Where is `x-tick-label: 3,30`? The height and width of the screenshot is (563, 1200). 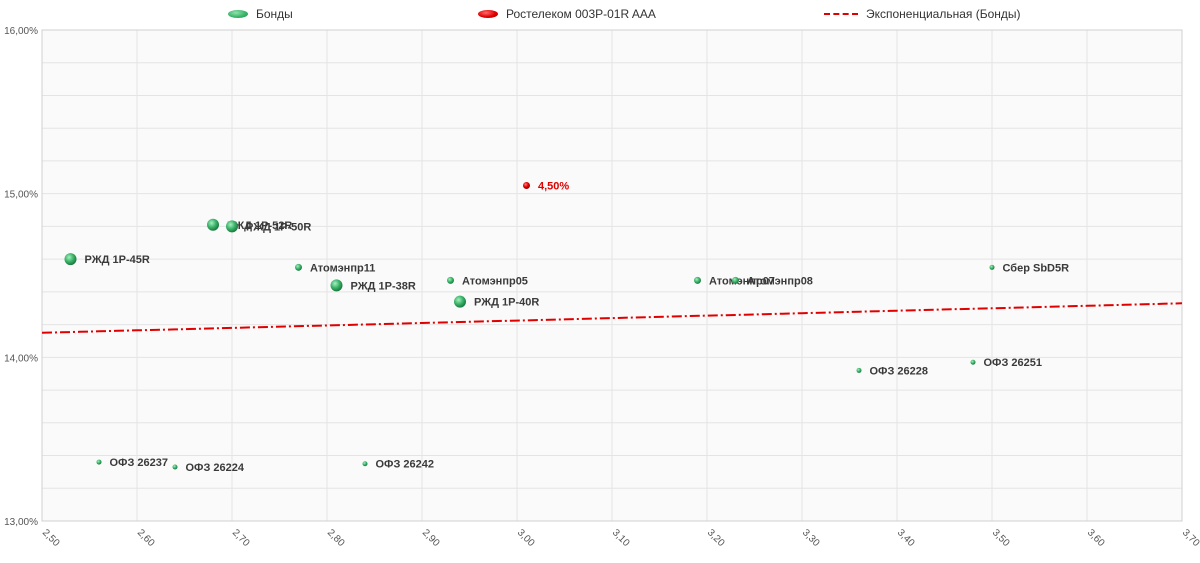 x-tick-label: 3,30 is located at coordinates (811, 538).